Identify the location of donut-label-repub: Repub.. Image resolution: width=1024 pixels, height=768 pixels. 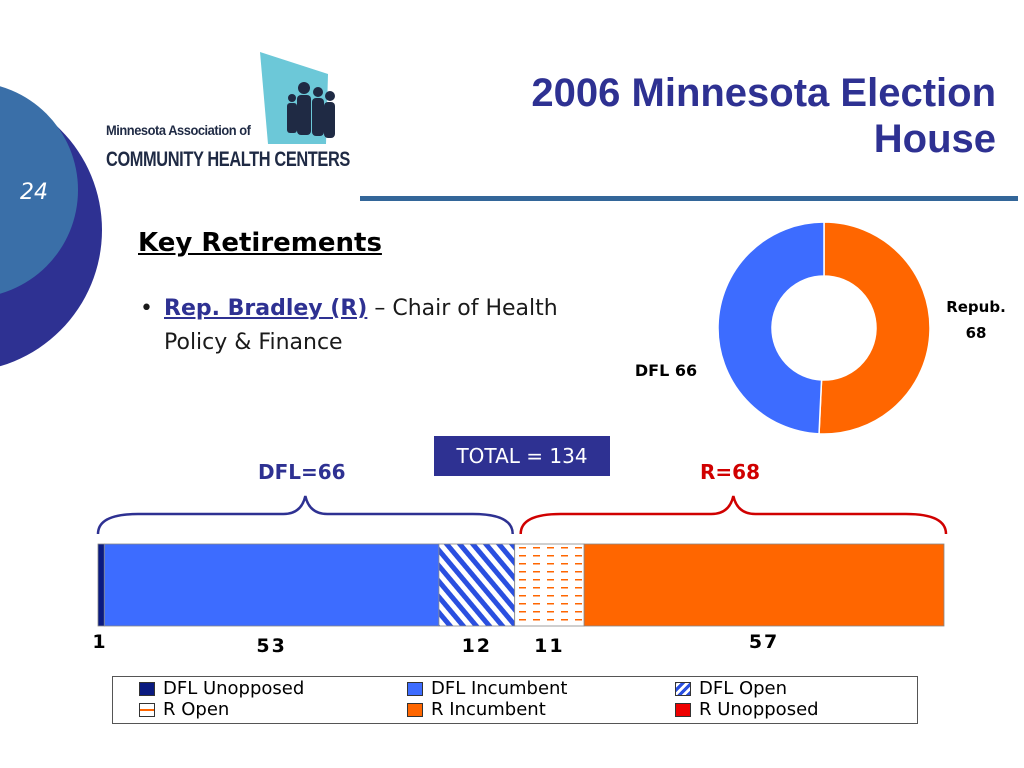
(976, 307).